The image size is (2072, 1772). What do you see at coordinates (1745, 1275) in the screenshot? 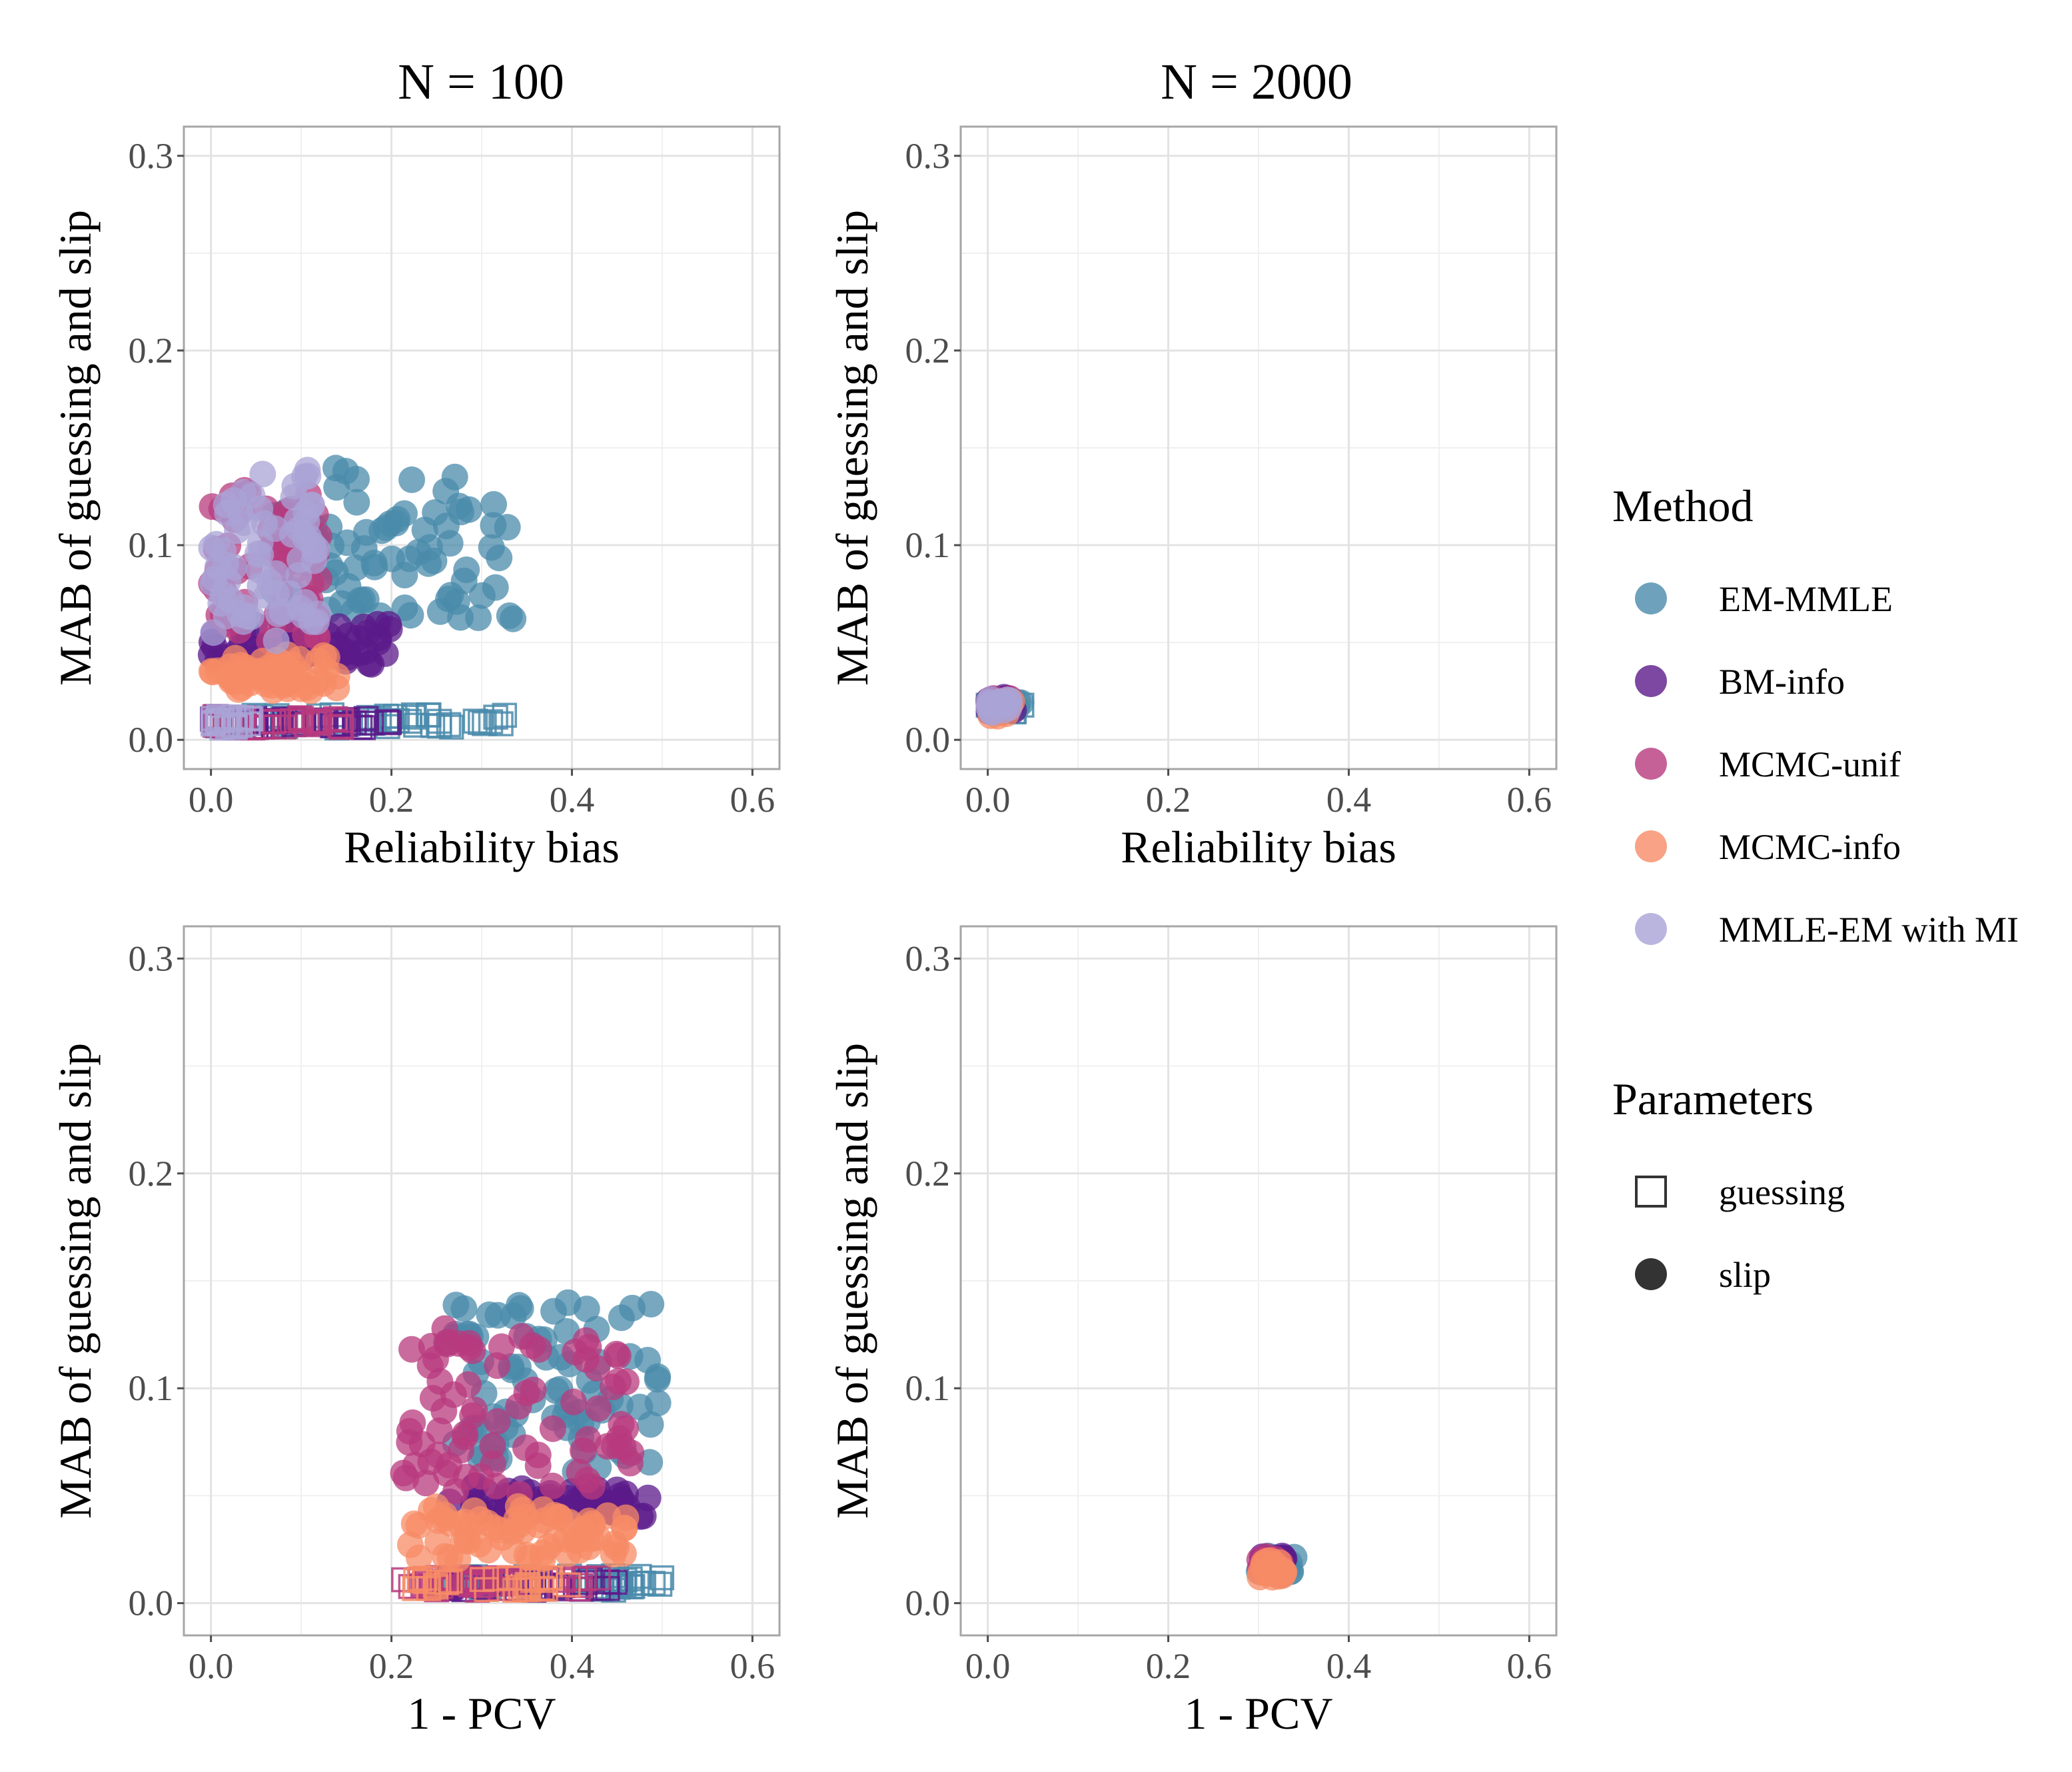
I see `legend-label-parameter: slip` at bounding box center [1745, 1275].